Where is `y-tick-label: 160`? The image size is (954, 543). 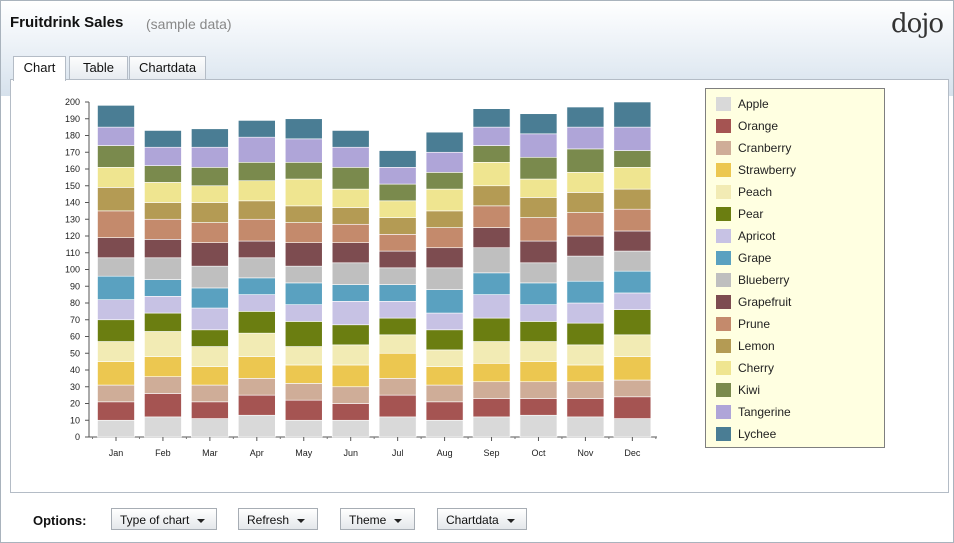 y-tick-label: 160 is located at coordinates (72, 169).